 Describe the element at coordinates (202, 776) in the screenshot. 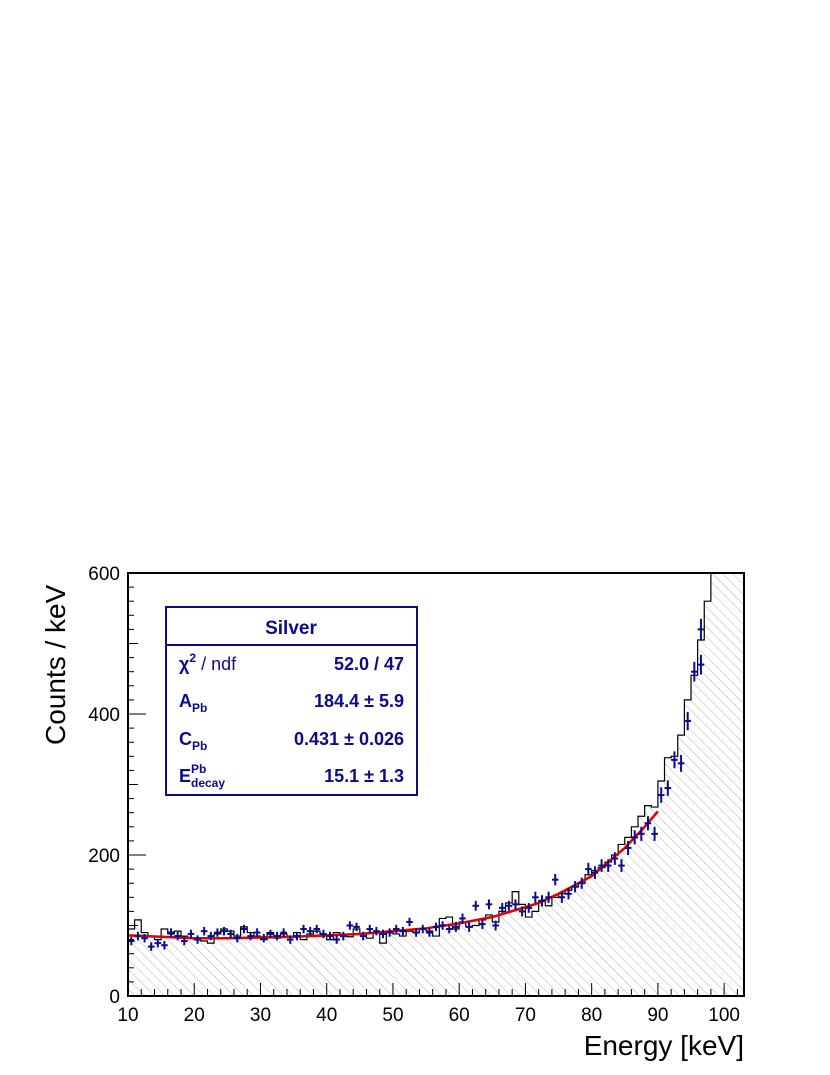

I see `stats-row-label: EPb decay` at that location.